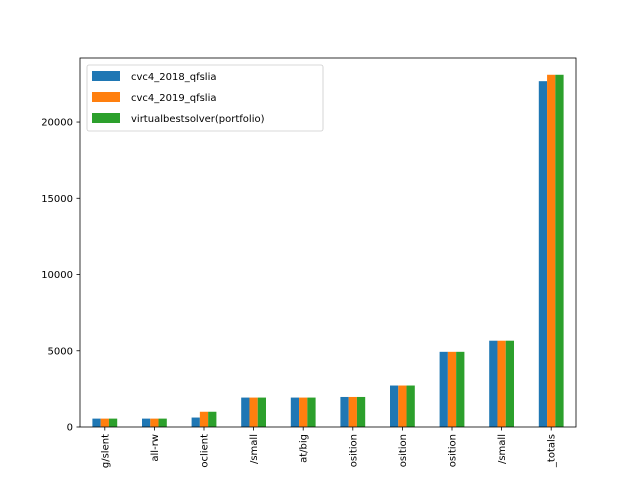  I want to click on bar-virtualbestsolver(portfolio)-6, so click(410, 406).